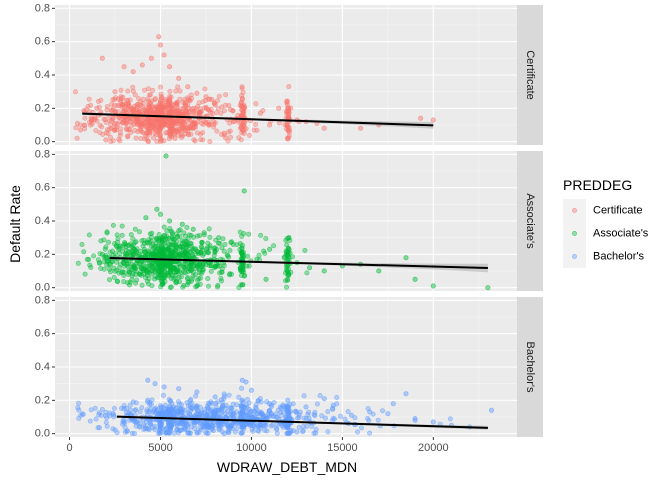 This screenshot has height=480, width=672. What do you see at coordinates (42, 400) in the screenshot?
I see `y-tick-label: 0.2` at bounding box center [42, 400].